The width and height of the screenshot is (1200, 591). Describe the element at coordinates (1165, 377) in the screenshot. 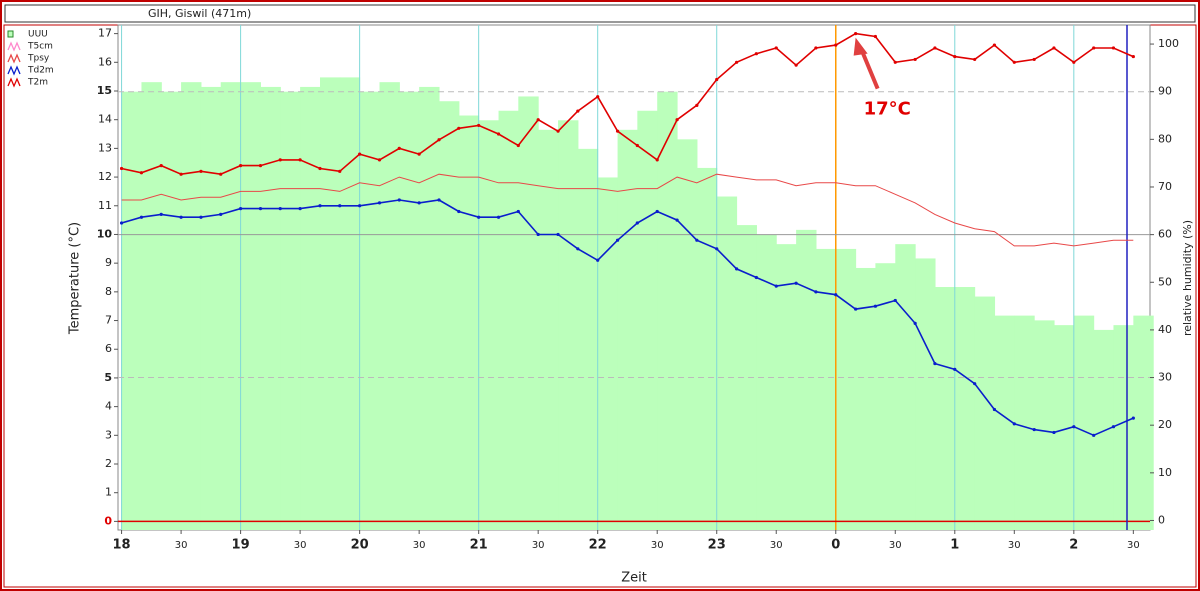

I see `y2-tick-label: 30` at that location.